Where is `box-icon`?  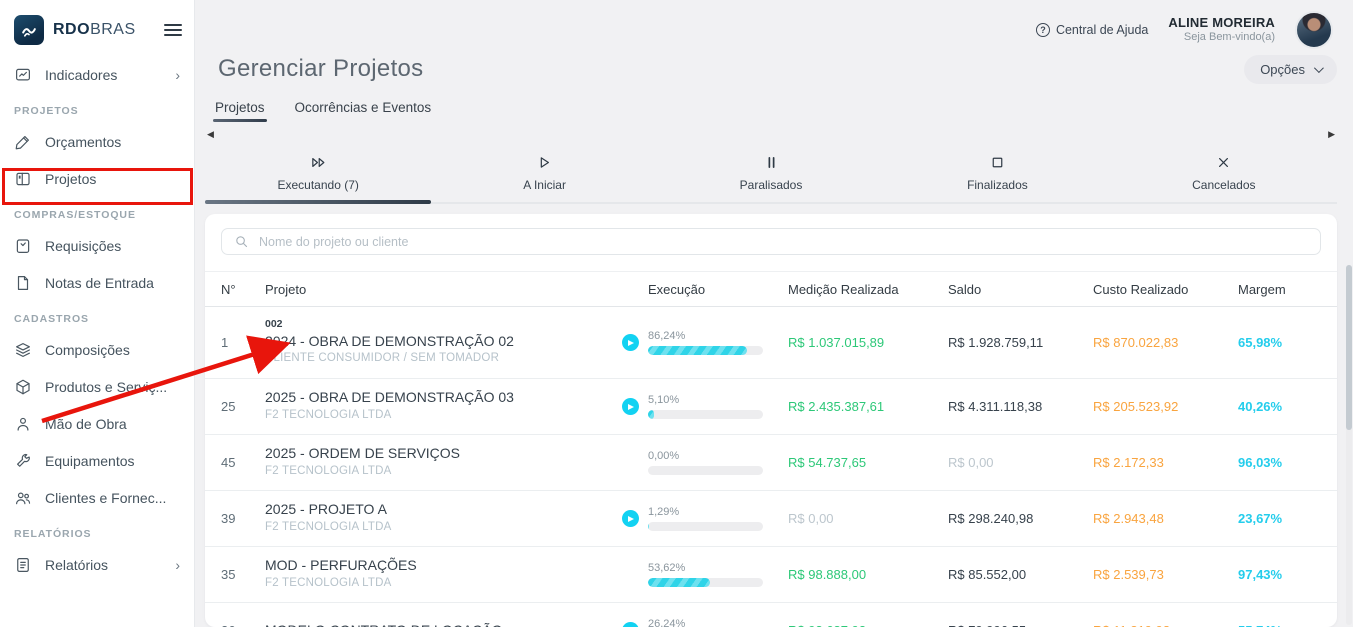
box-icon is located at coordinates (23, 386).